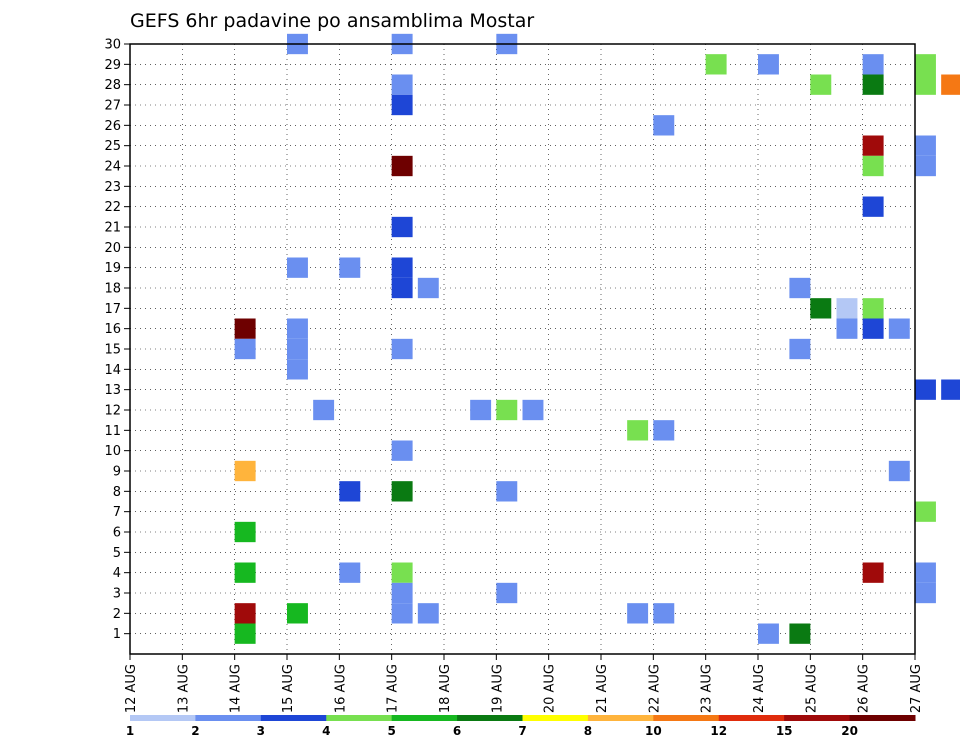 The width and height of the screenshot is (960, 742). What do you see at coordinates (130, 731) in the screenshot?
I see `colorbar-label: 1` at bounding box center [130, 731].